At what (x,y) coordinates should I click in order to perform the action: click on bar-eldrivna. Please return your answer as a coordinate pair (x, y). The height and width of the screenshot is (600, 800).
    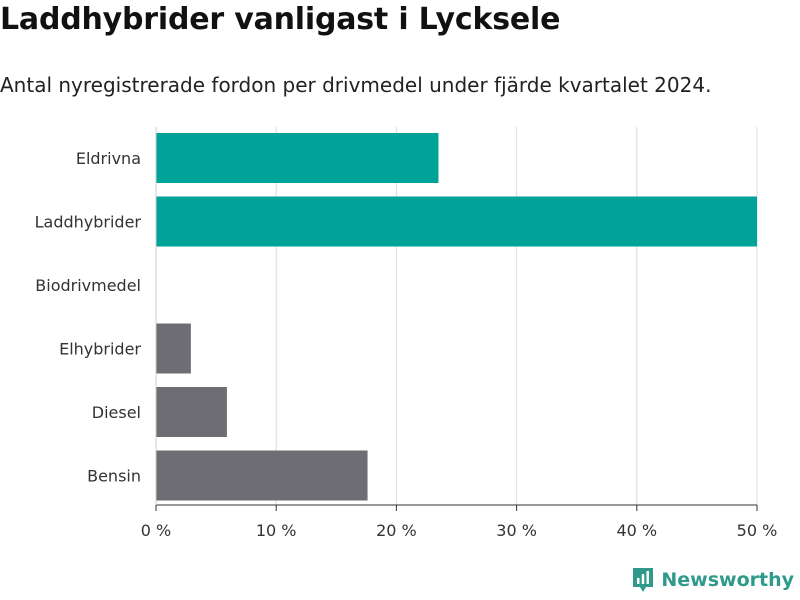
    Looking at the image, I should click on (297, 158).